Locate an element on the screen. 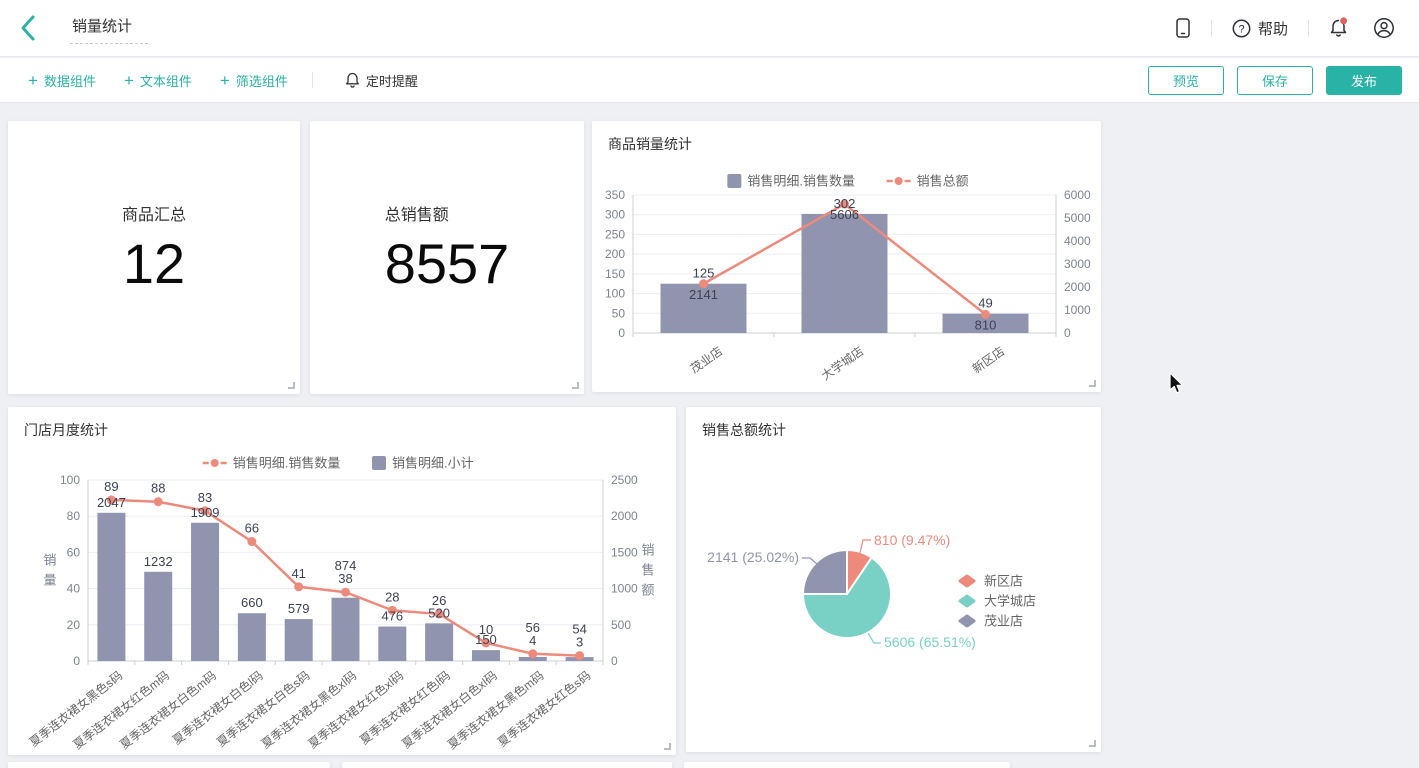 The image size is (1419, 768). svg-text: 1500 is located at coordinates (624, 552).